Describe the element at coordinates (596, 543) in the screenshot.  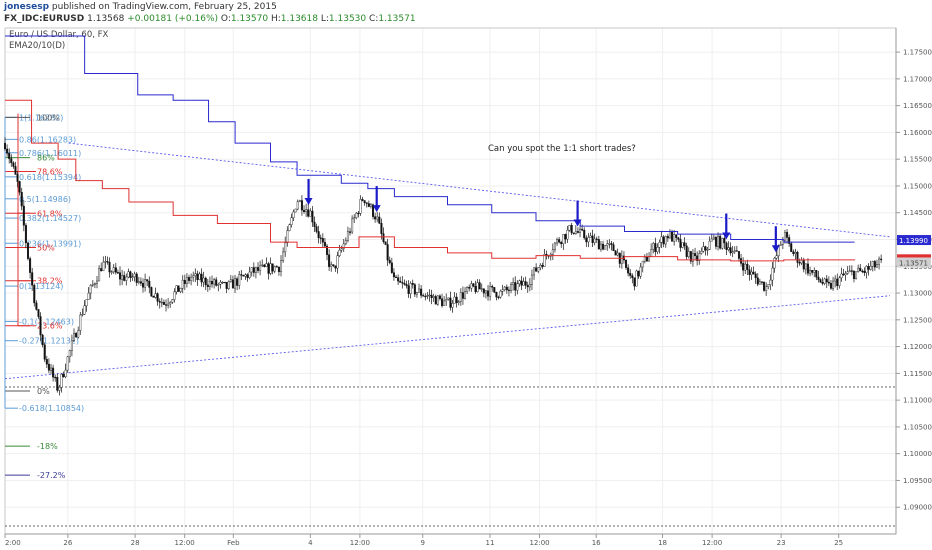
I see `x-tick-label: 16` at that location.